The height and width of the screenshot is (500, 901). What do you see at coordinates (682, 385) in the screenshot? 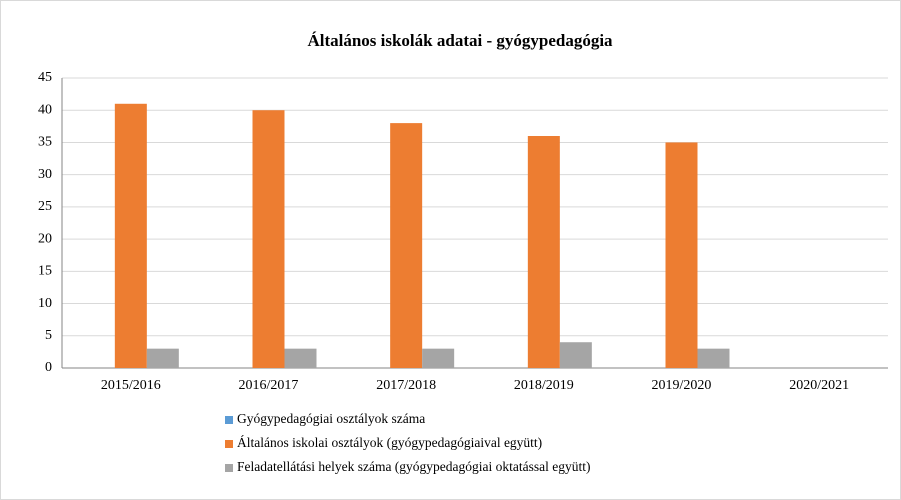
I see `x-tick-label: 2019/2020` at bounding box center [682, 385].